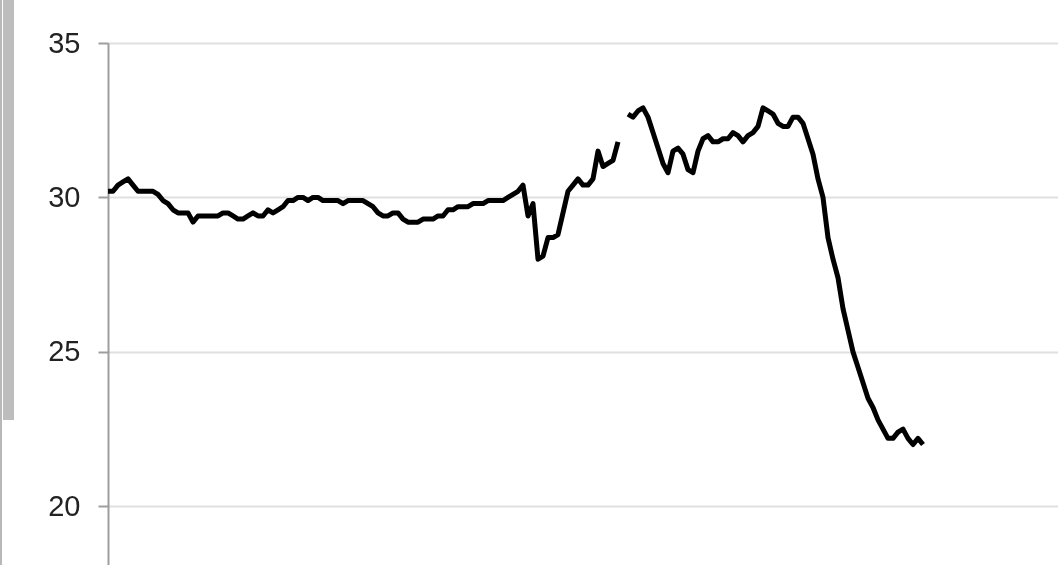 The width and height of the screenshot is (1058, 565). I want to click on y-tick-label: 20, so click(64, 505).